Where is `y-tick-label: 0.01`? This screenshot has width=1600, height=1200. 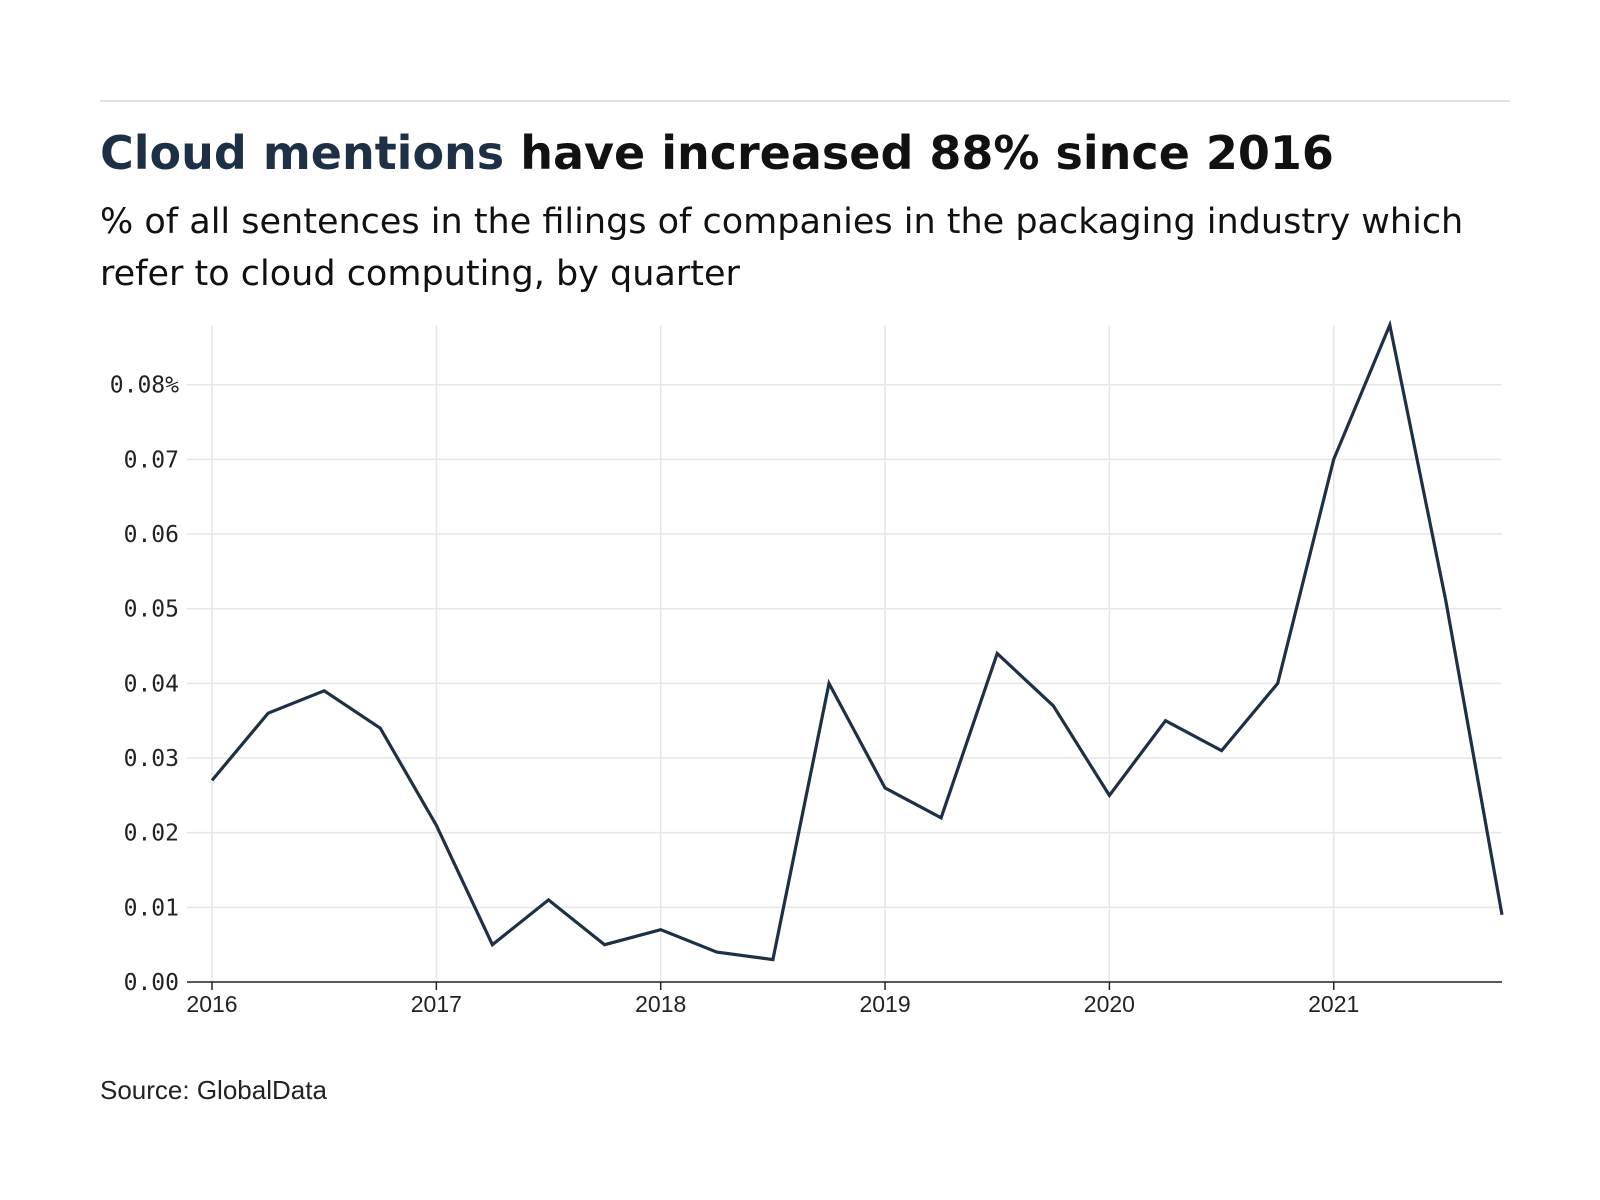
y-tick-label: 0.01 is located at coordinates (151, 908).